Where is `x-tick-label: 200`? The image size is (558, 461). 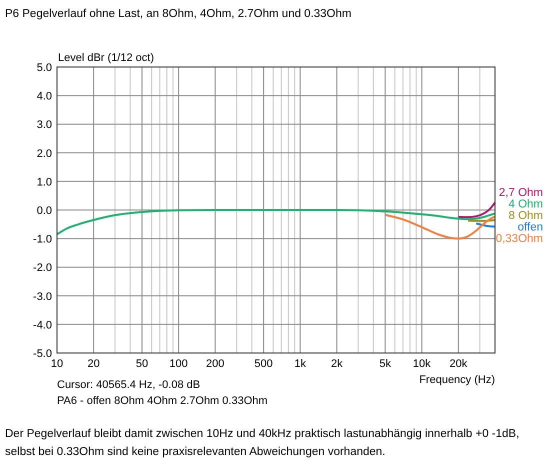
x-tick-label: 200 is located at coordinates (215, 364).